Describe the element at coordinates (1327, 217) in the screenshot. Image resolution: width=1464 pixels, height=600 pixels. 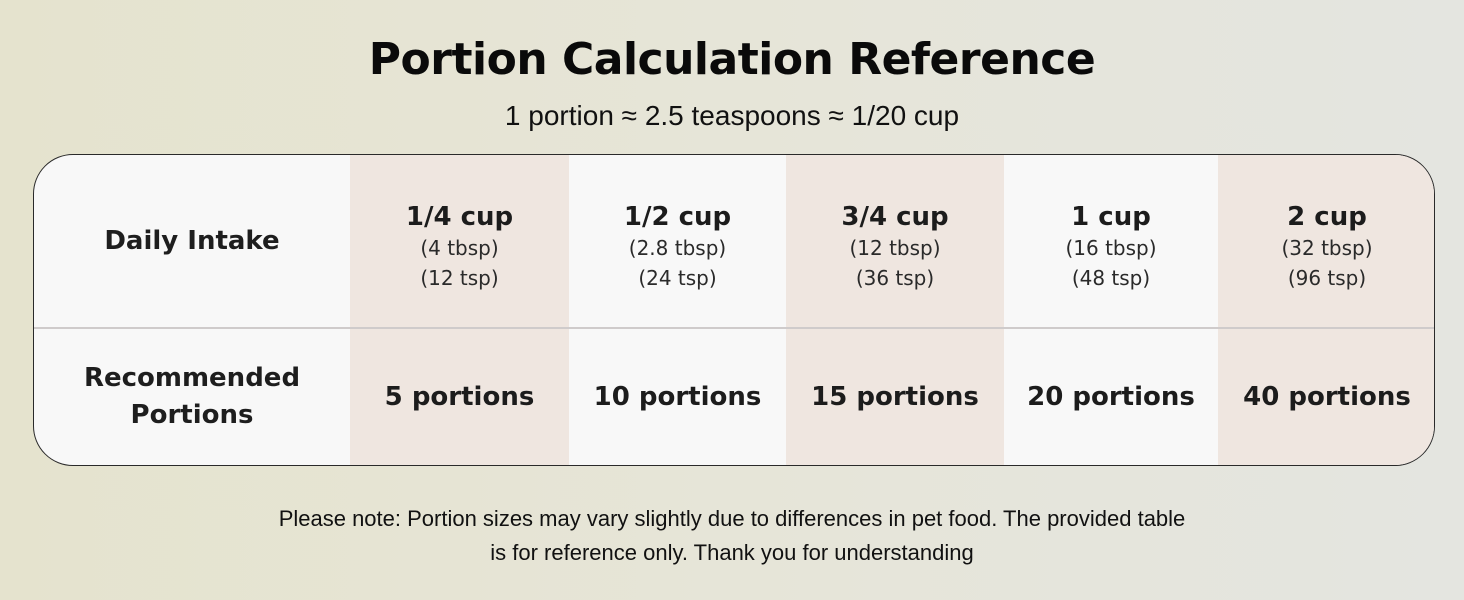
I see `cup-amount: 2 cup` at that location.